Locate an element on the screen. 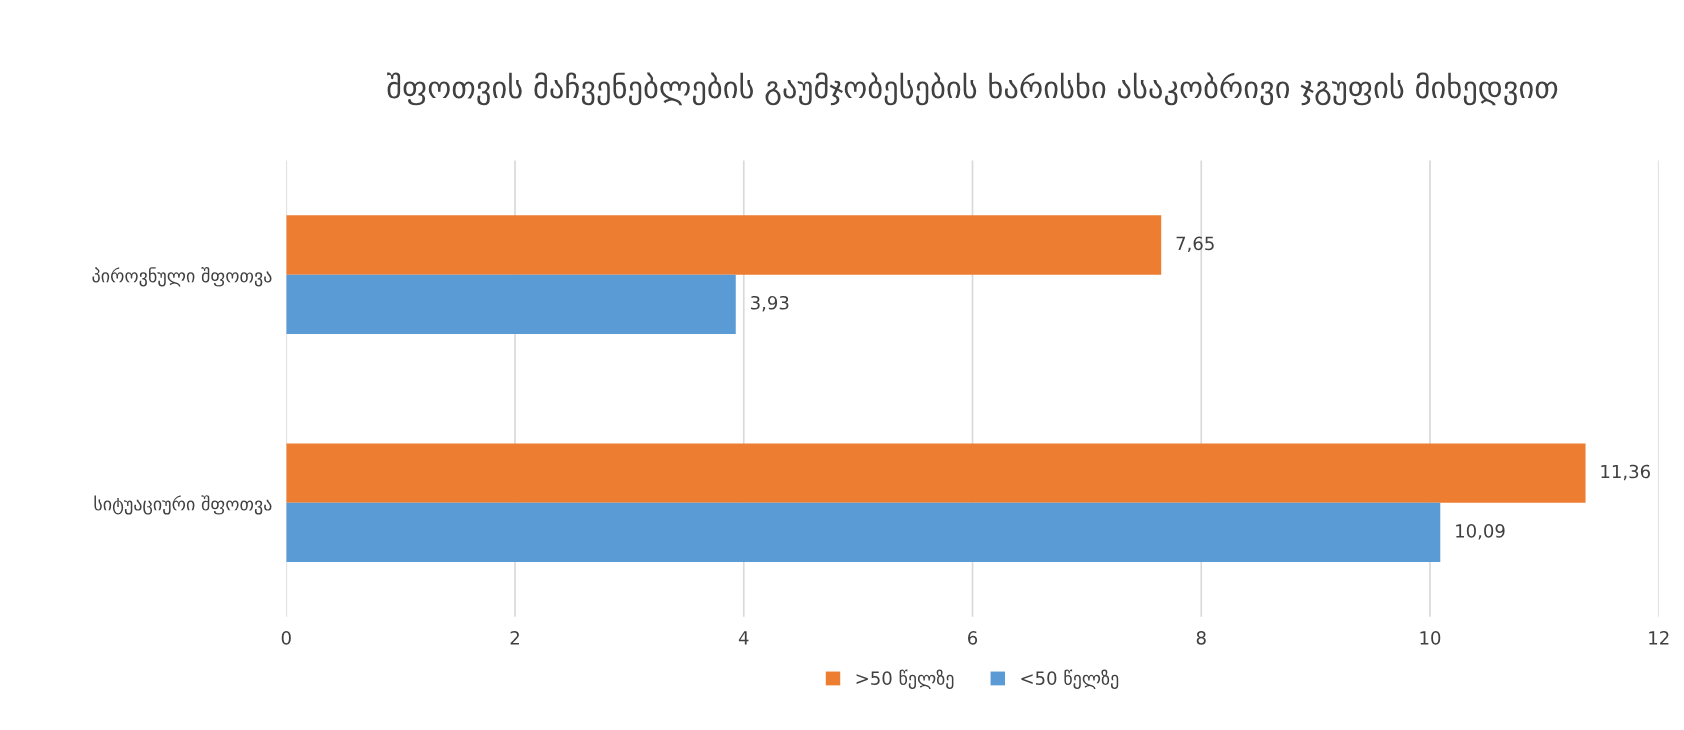  x-tick-label: 4 is located at coordinates (743, 638).